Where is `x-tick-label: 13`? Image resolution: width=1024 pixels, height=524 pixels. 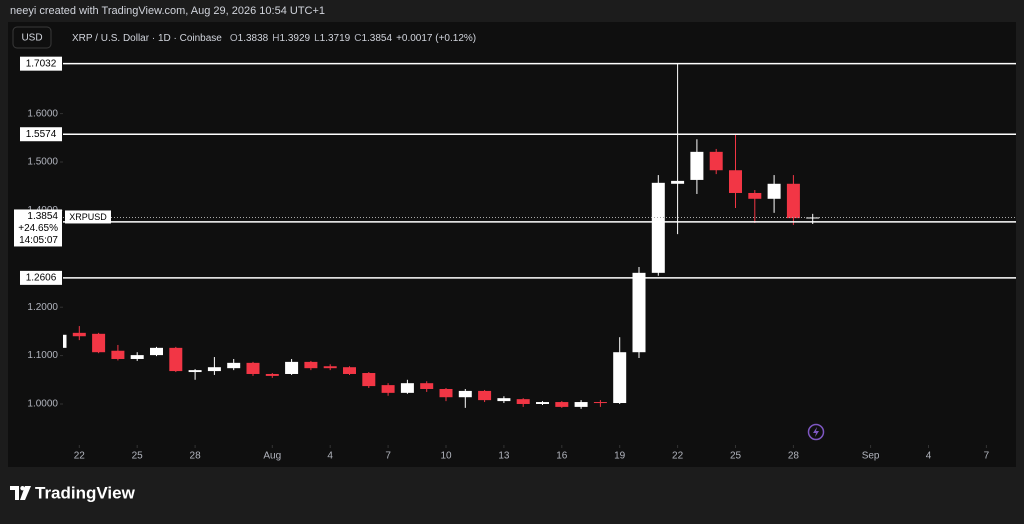
x-tick-label: 13 is located at coordinates (504, 456).